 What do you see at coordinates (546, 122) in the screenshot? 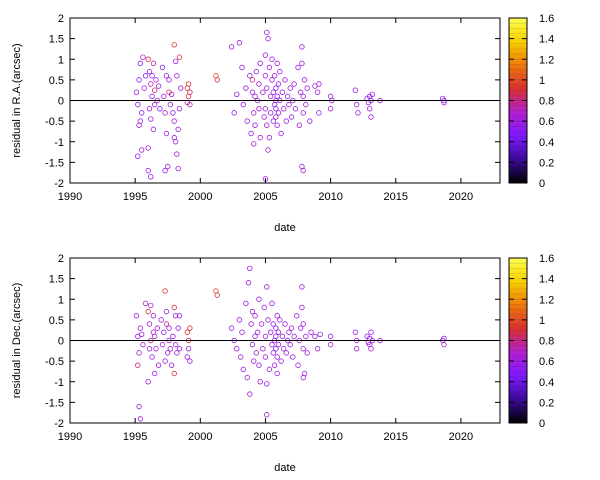
I see `colorbar-tick-label: 0.6` at bounding box center [546, 122].